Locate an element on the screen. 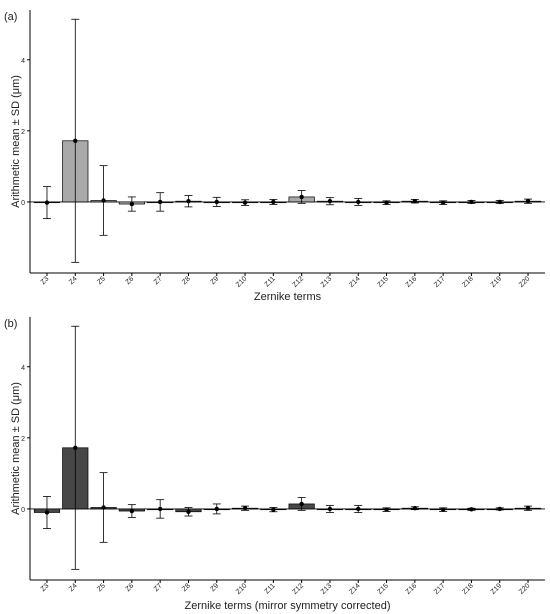  panela-x-tick-label-Z9: Z9 is located at coordinates (214, 280).